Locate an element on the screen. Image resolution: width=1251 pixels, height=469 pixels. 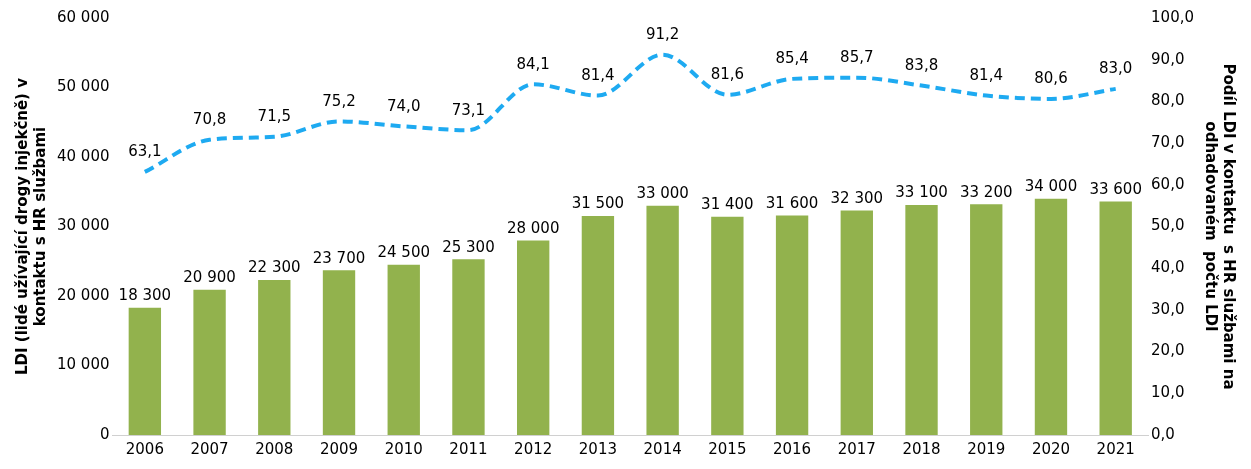
x-tick-label: 2016 is located at coordinates (792, 448).